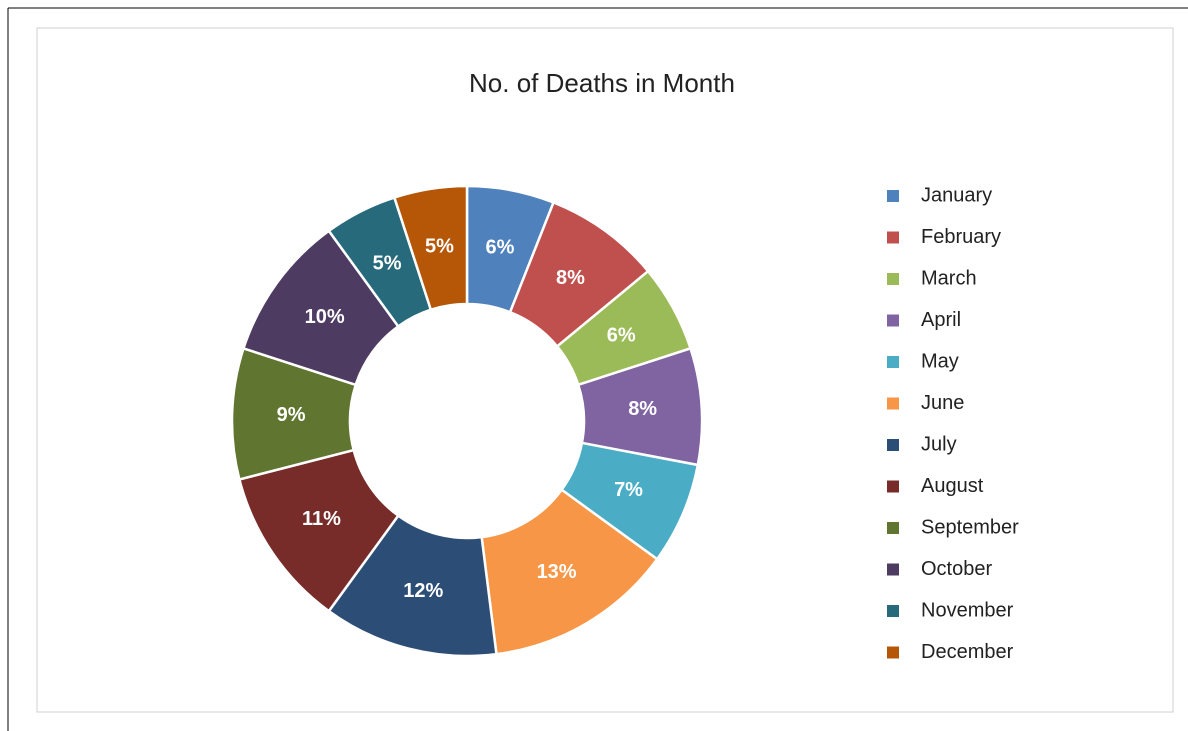 This screenshot has height=731, width=1188. Describe the element at coordinates (956, 569) in the screenshot. I see `legend-label: October` at that location.